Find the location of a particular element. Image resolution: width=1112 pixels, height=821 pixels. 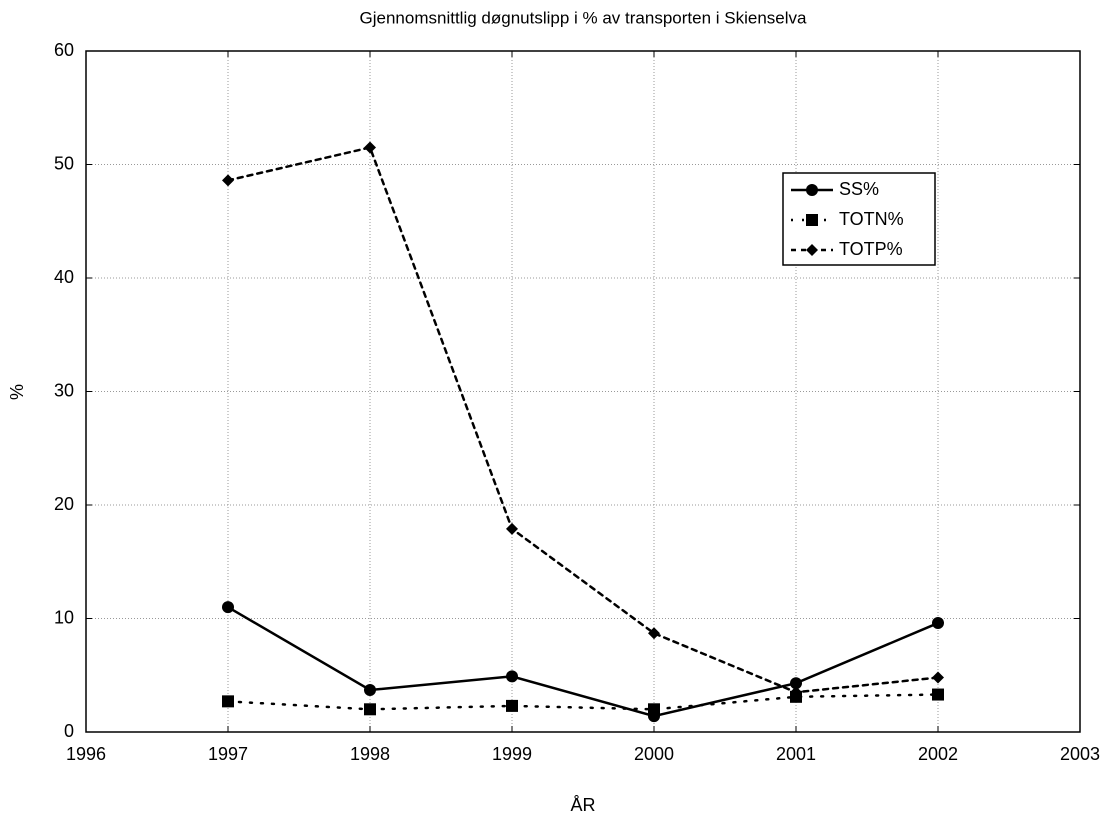

x-tick-label: 2002 is located at coordinates (938, 754).